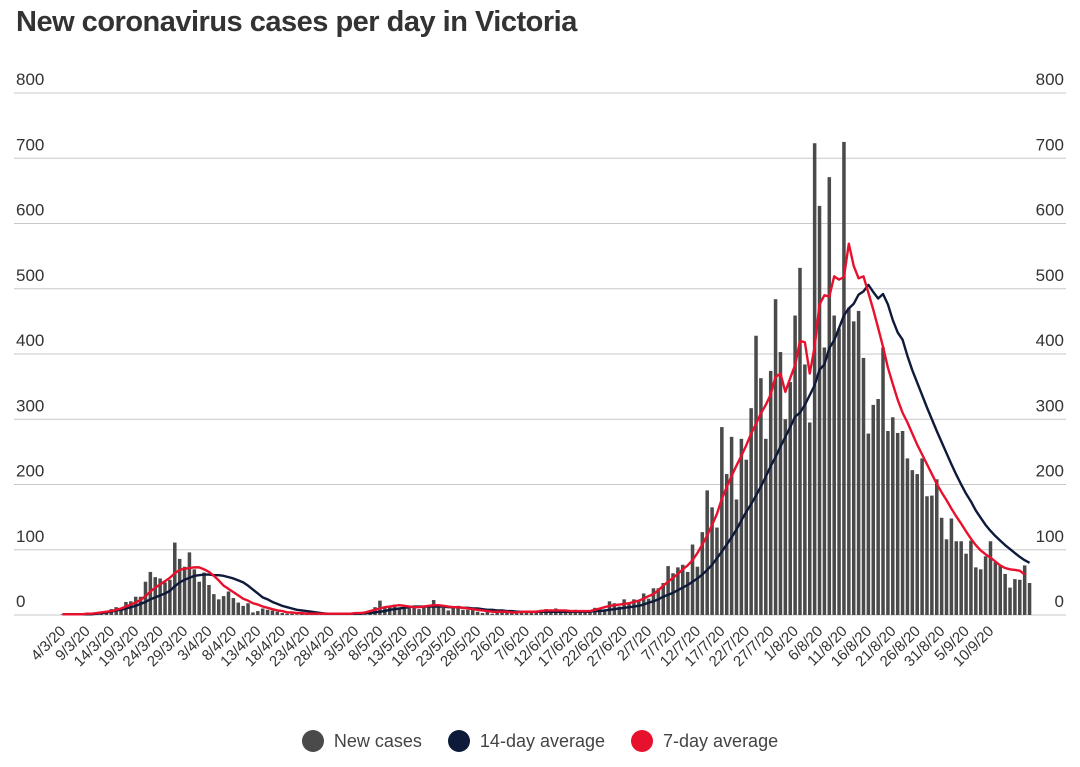  What do you see at coordinates (30, 79) in the screenshot?
I see `y-tick-left-800: 800` at bounding box center [30, 79].